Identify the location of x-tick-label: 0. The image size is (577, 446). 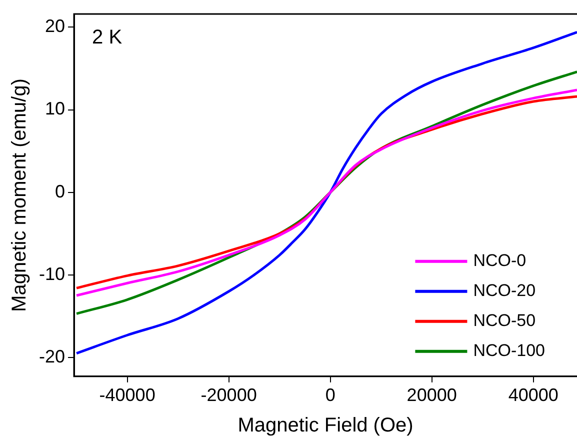
(330, 395).